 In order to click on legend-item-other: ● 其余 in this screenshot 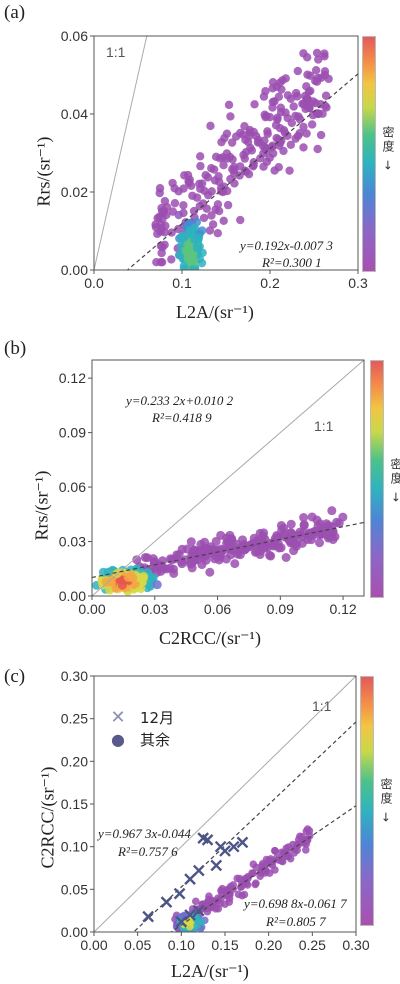, I will do `click(141, 739)`.